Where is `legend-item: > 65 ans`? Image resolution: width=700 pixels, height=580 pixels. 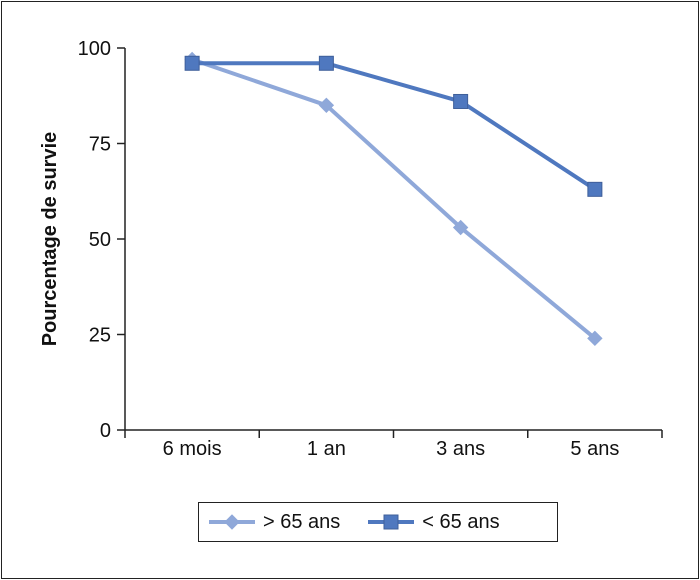
legend-item: > 65 ans is located at coordinates (274, 522).